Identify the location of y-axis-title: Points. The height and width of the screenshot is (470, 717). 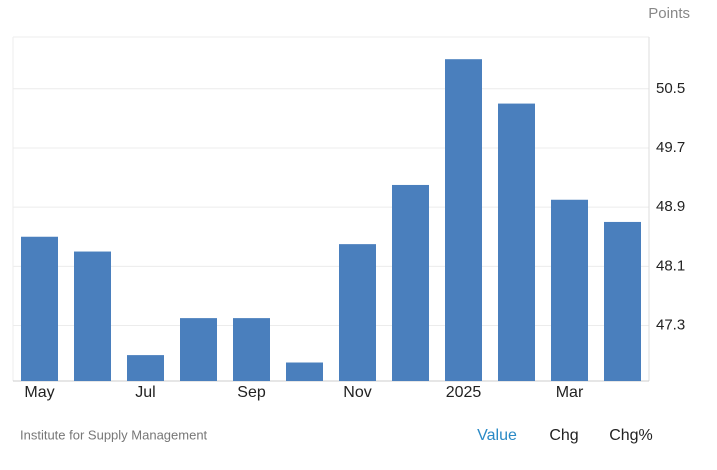
(669, 13).